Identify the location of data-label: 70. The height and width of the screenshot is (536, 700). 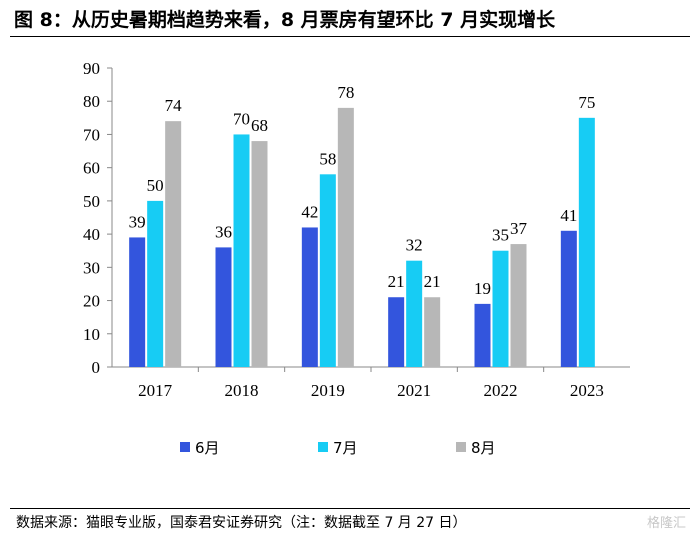
(241, 118).